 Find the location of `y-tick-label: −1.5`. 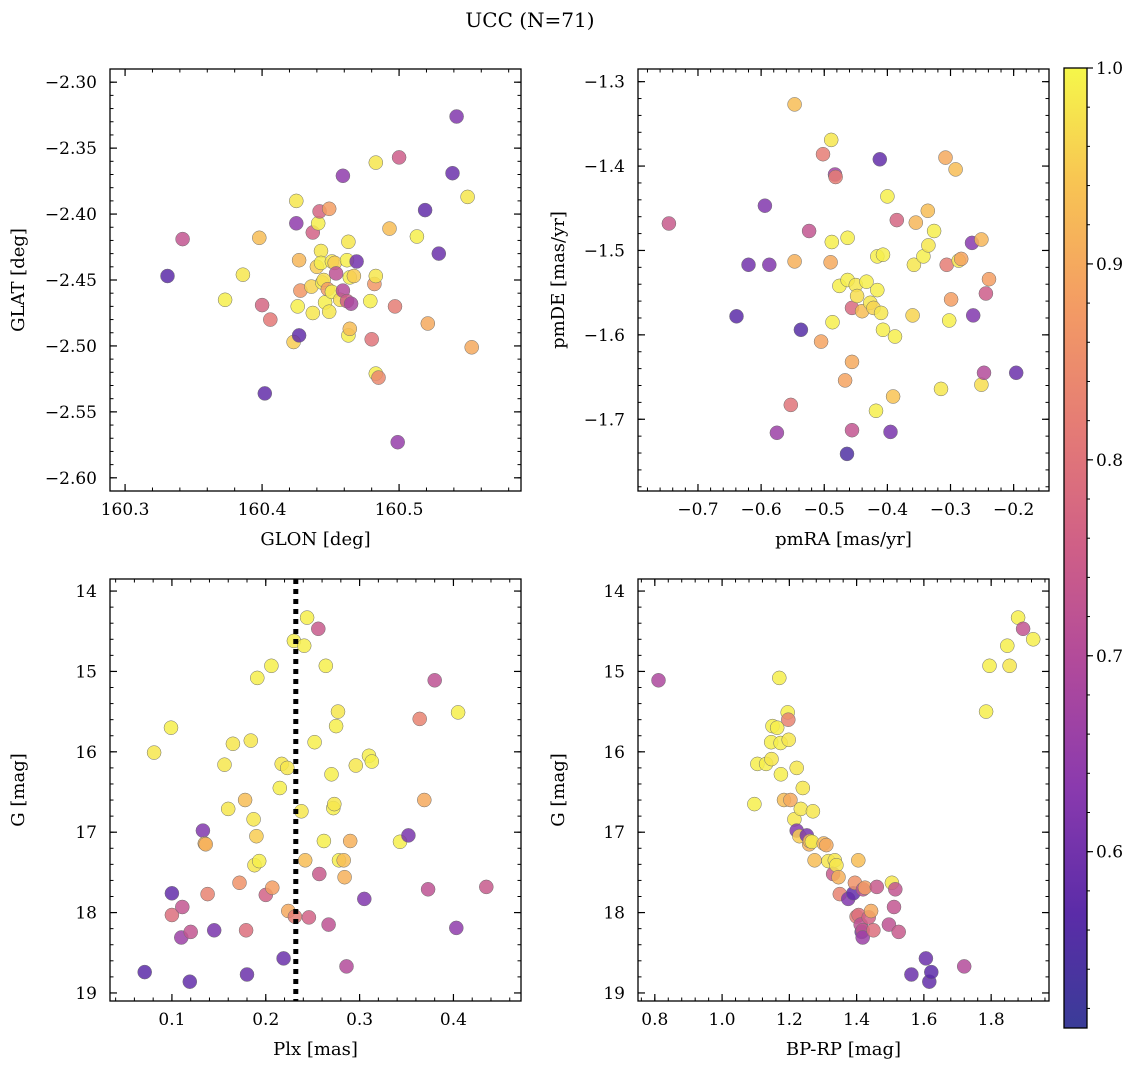

y-tick-label: −1.5 is located at coordinates (604, 251).